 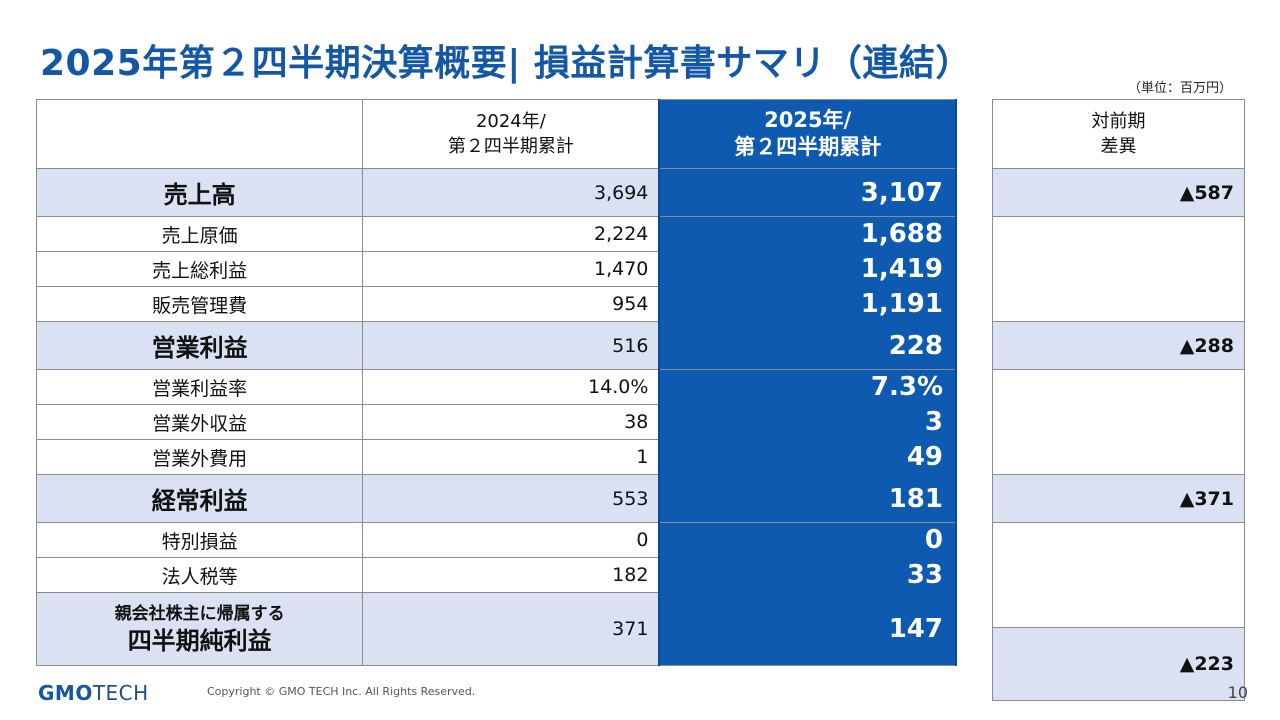 What do you see at coordinates (807, 498) in the screenshot?
I see `curr-value: 181` at bounding box center [807, 498].